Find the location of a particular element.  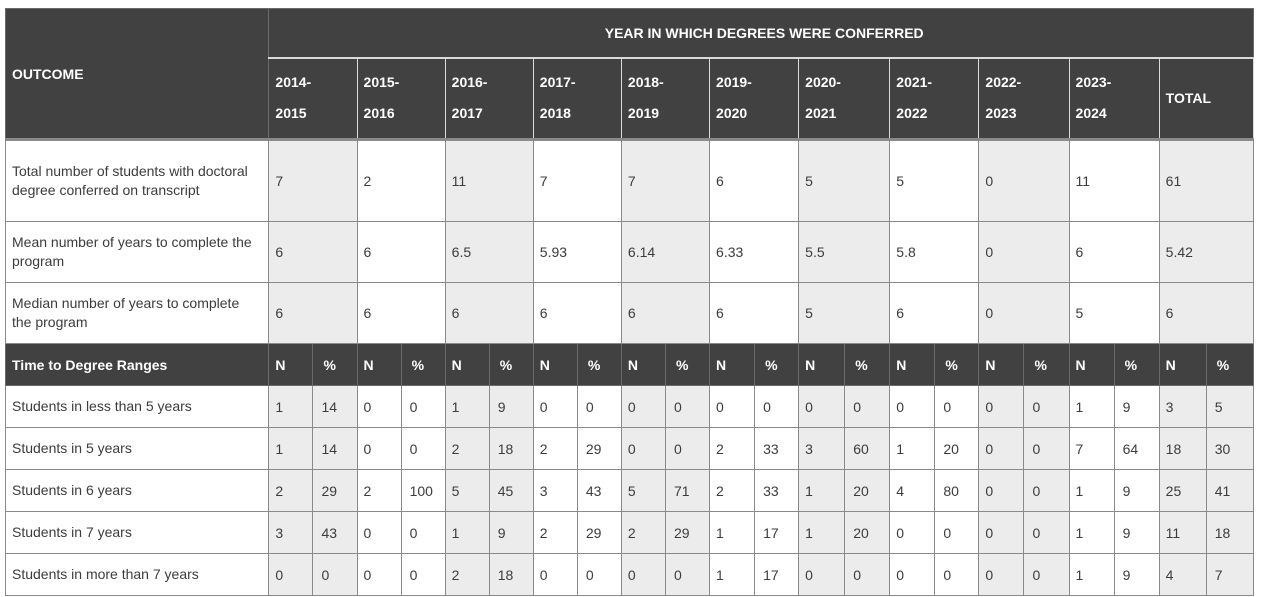

percent-cell: 14 is located at coordinates (335, 448).